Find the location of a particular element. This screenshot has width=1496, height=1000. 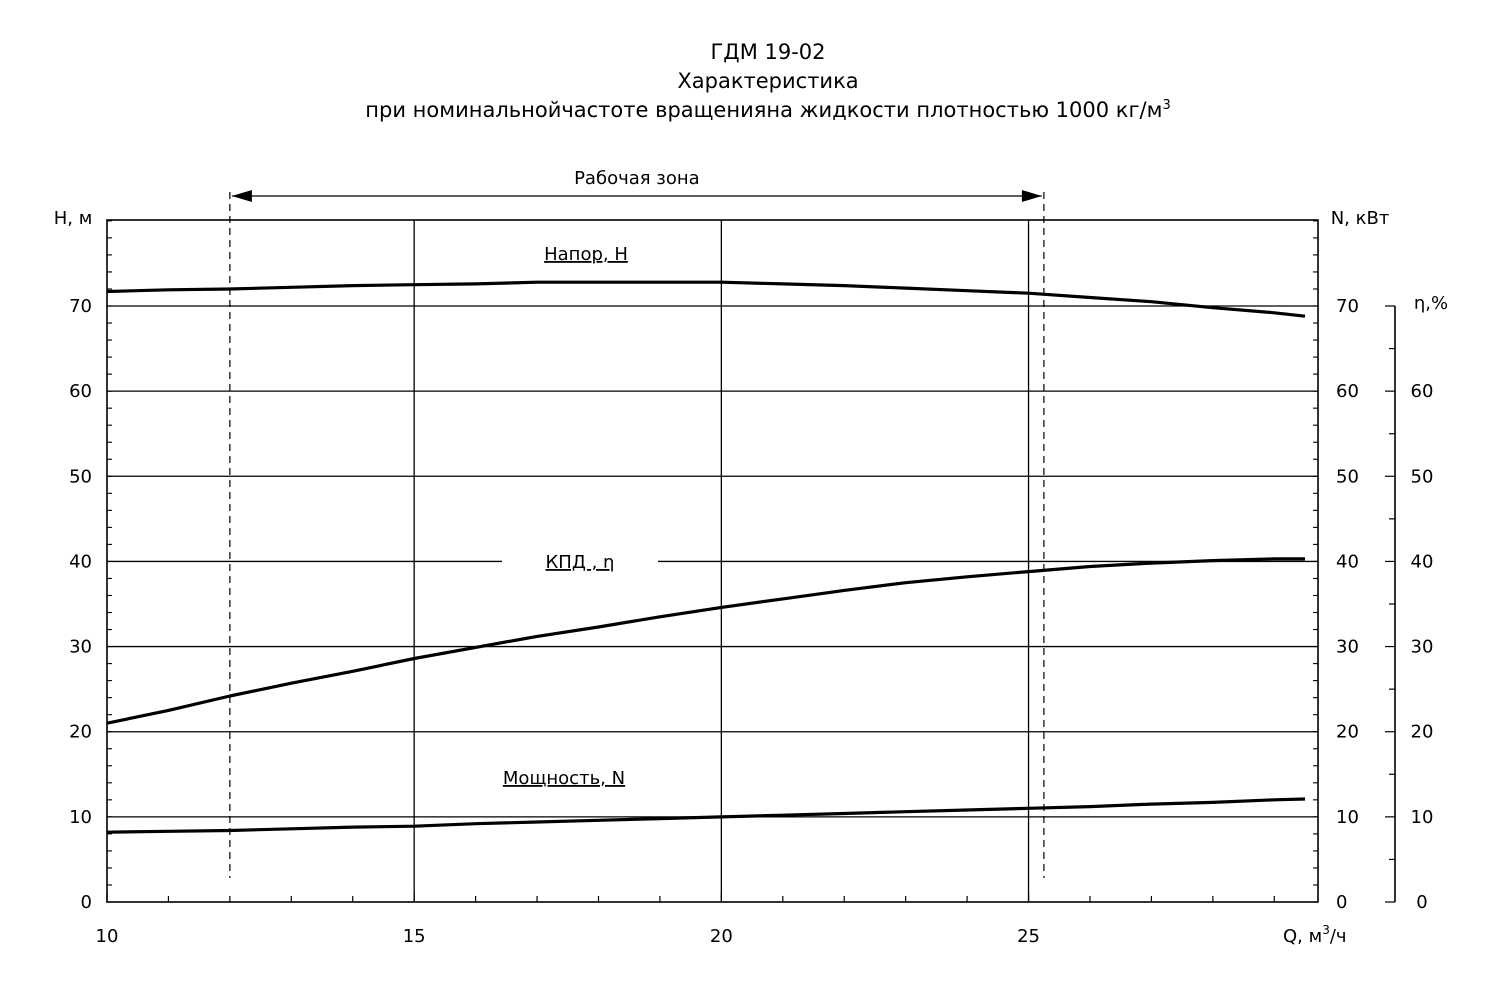

power-curve-label-bg is located at coordinates (564, 778).